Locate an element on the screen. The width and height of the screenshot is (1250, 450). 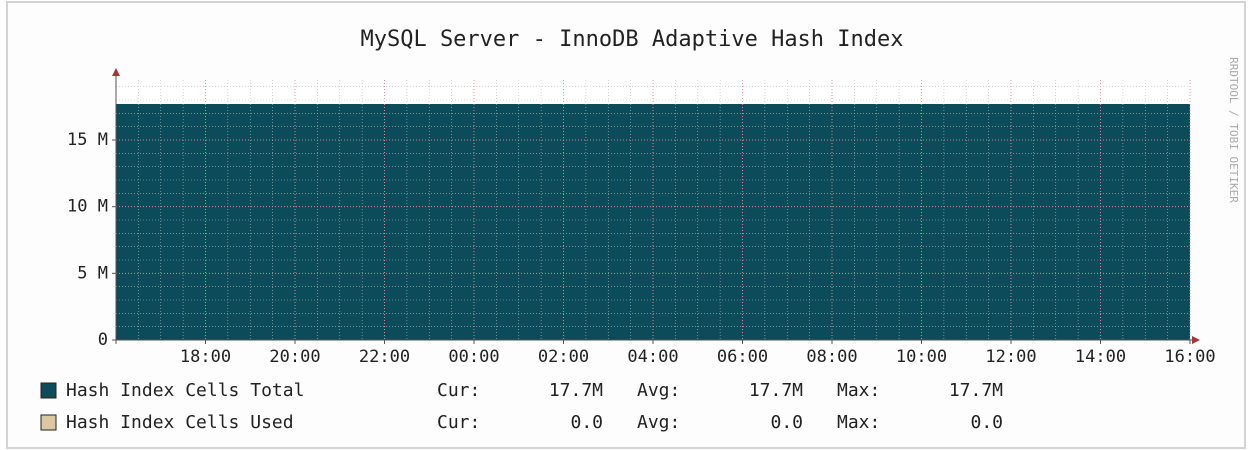
x-tick-label: 20:00 is located at coordinates (294, 357).